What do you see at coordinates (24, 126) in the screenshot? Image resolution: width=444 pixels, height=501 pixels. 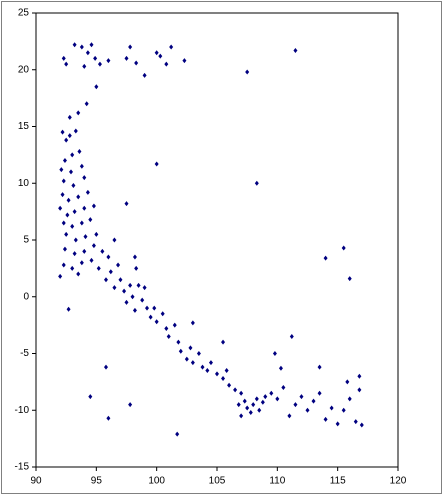 I see `y-tick-label: 15` at bounding box center [24, 126].